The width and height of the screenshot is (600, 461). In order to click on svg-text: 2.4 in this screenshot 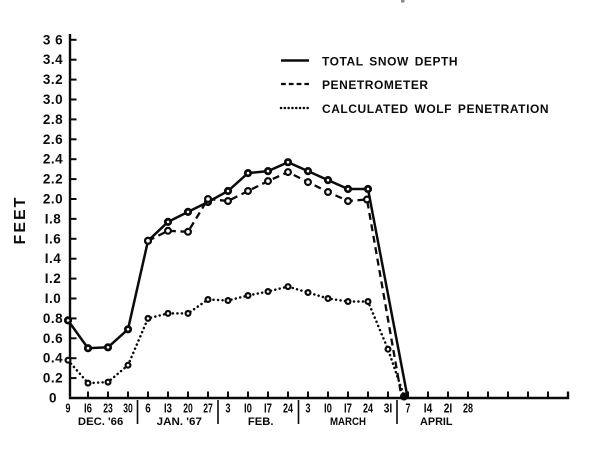, I will do `click(53, 159)`.